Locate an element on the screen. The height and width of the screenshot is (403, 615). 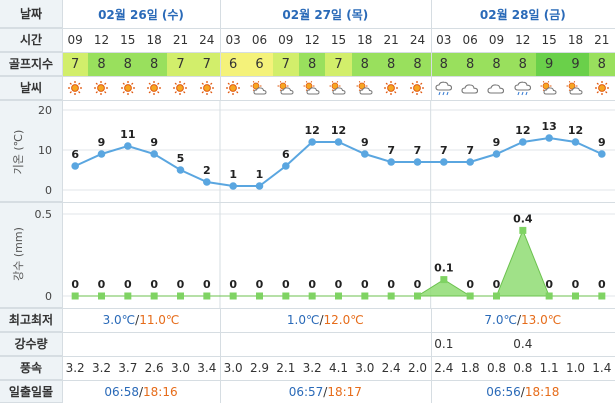
wind-cell: 1.1 is located at coordinates (549, 368).